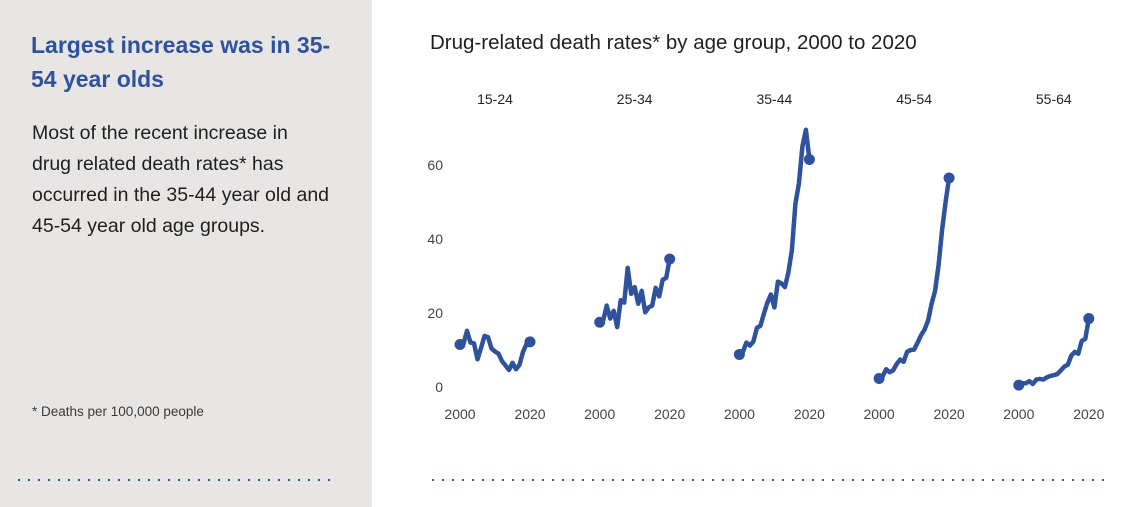 The height and width of the screenshot is (507, 1129). What do you see at coordinates (769, 480) in the screenshot?
I see `dotted-divider-right` at bounding box center [769, 480].